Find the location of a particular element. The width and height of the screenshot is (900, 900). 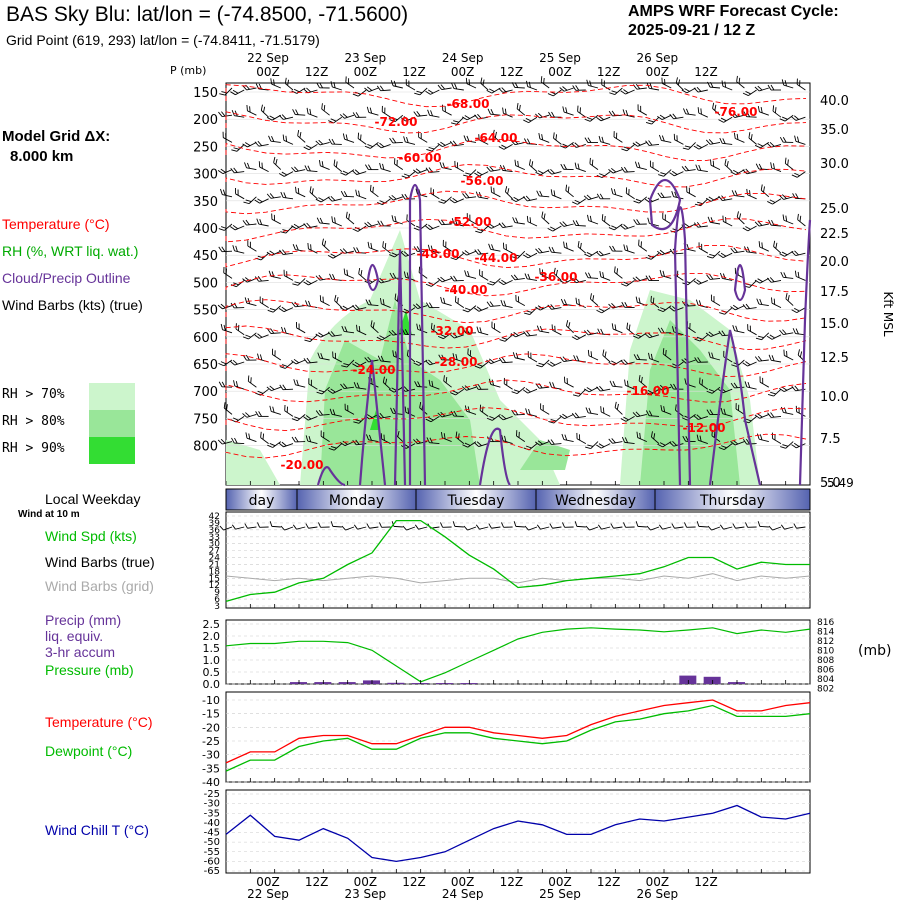

cloud-outline is located at coordinates (331, 476).